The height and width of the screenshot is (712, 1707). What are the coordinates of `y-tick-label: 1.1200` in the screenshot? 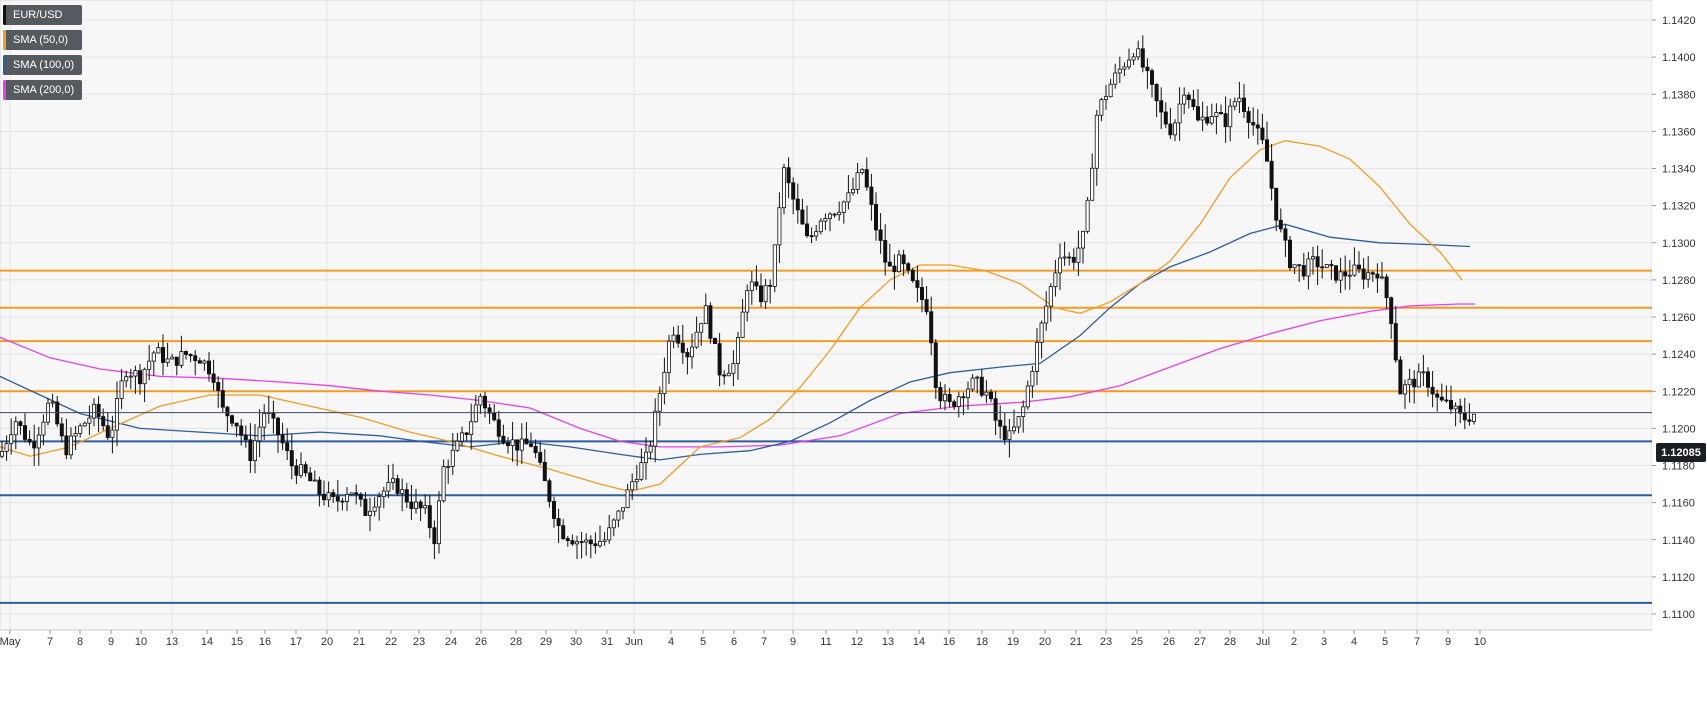 It's located at (1679, 429).